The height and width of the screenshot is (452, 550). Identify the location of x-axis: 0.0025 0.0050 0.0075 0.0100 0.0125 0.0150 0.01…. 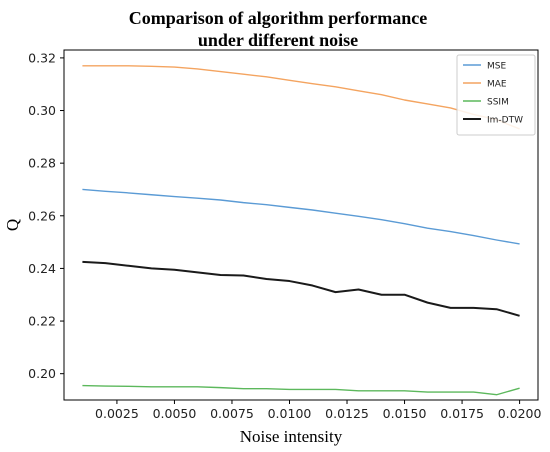
(318, 410).